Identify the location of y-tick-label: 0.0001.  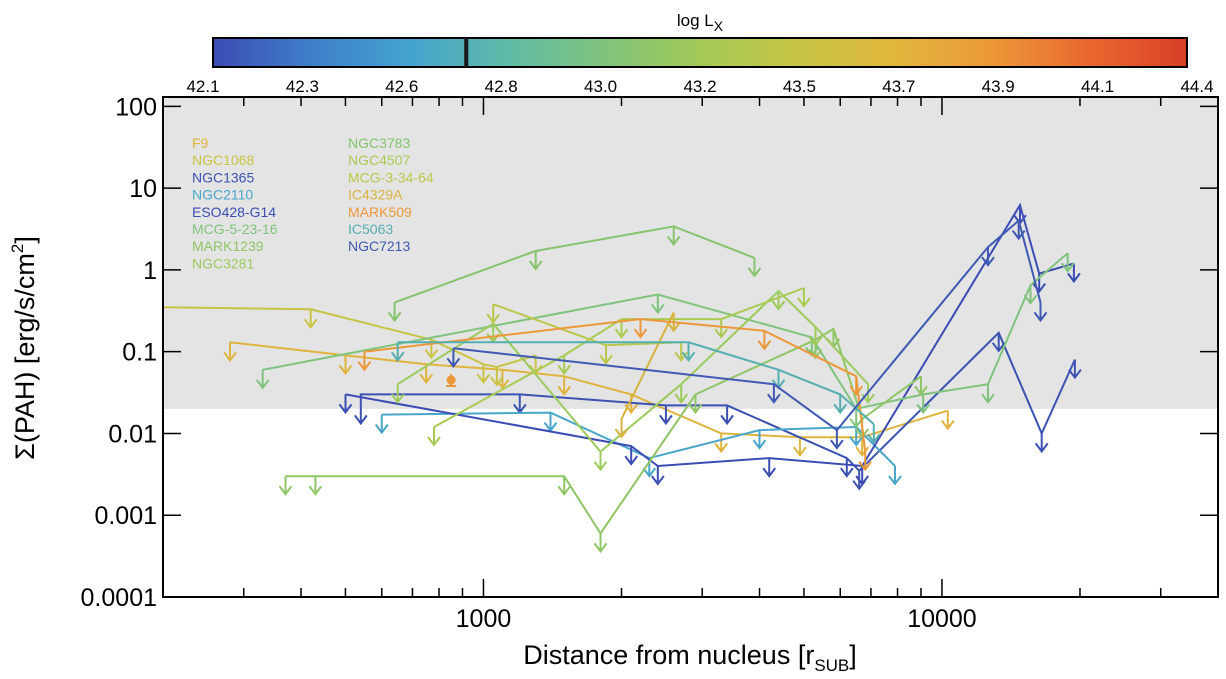
(119, 598).